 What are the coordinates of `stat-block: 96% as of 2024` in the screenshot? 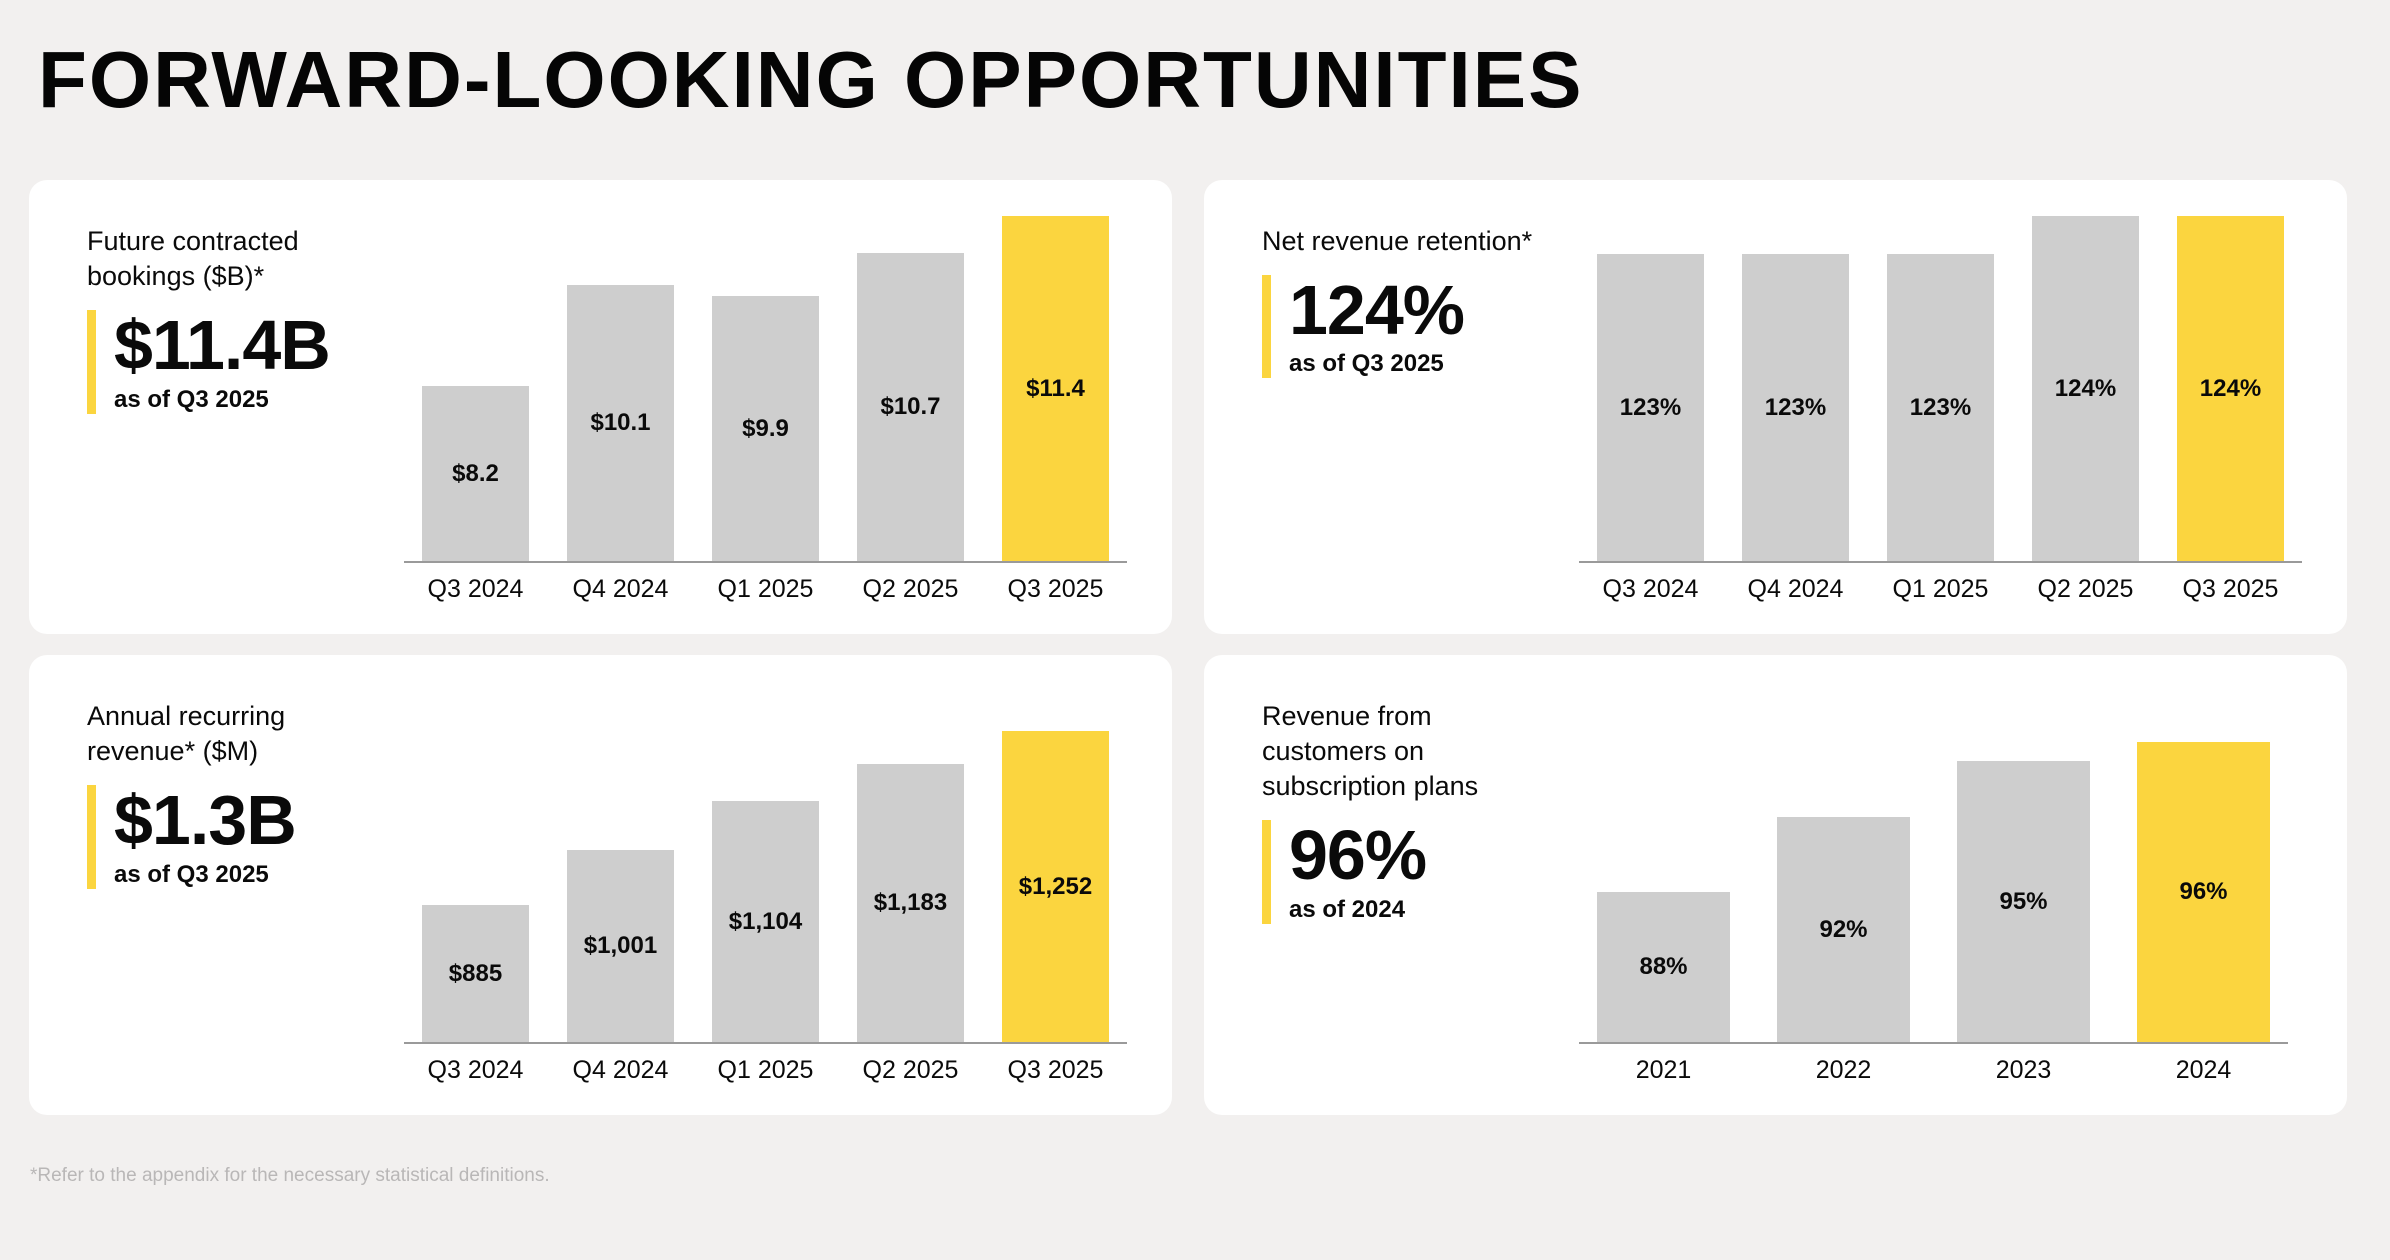 It's located at (1417, 870).